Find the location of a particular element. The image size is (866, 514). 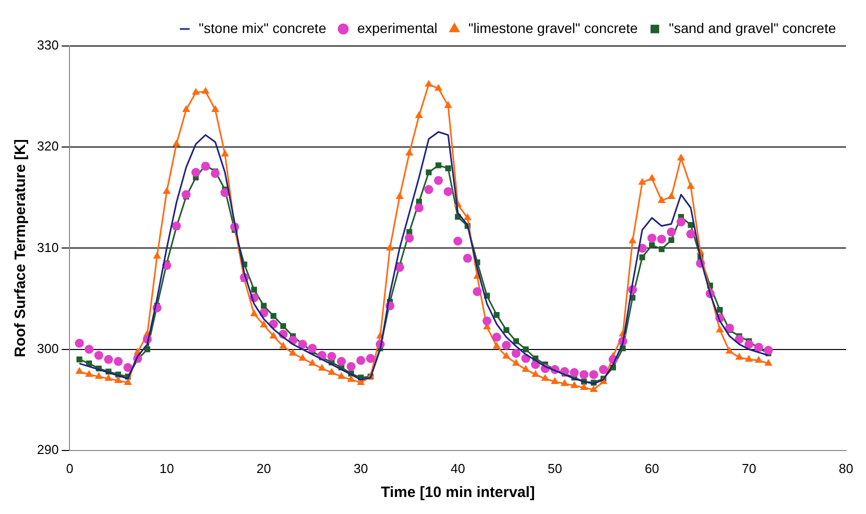

x-tick-label: 30 is located at coordinates (361, 468).